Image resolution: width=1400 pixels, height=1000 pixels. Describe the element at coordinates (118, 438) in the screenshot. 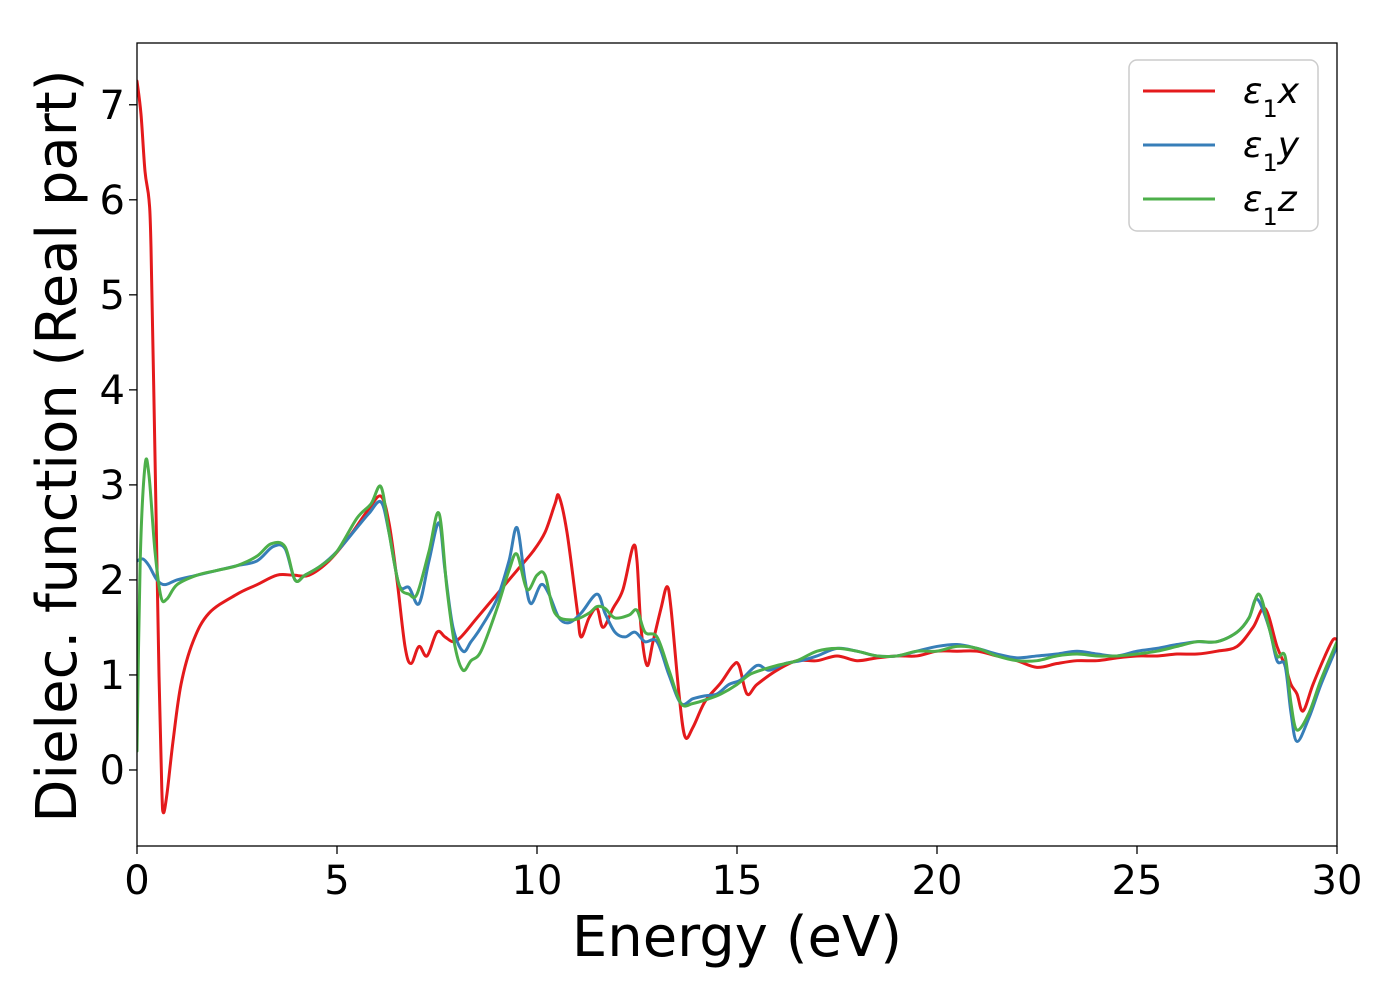

I see `y-axis-ticks: 0 1 2 3 4 5 6 7` at that location.